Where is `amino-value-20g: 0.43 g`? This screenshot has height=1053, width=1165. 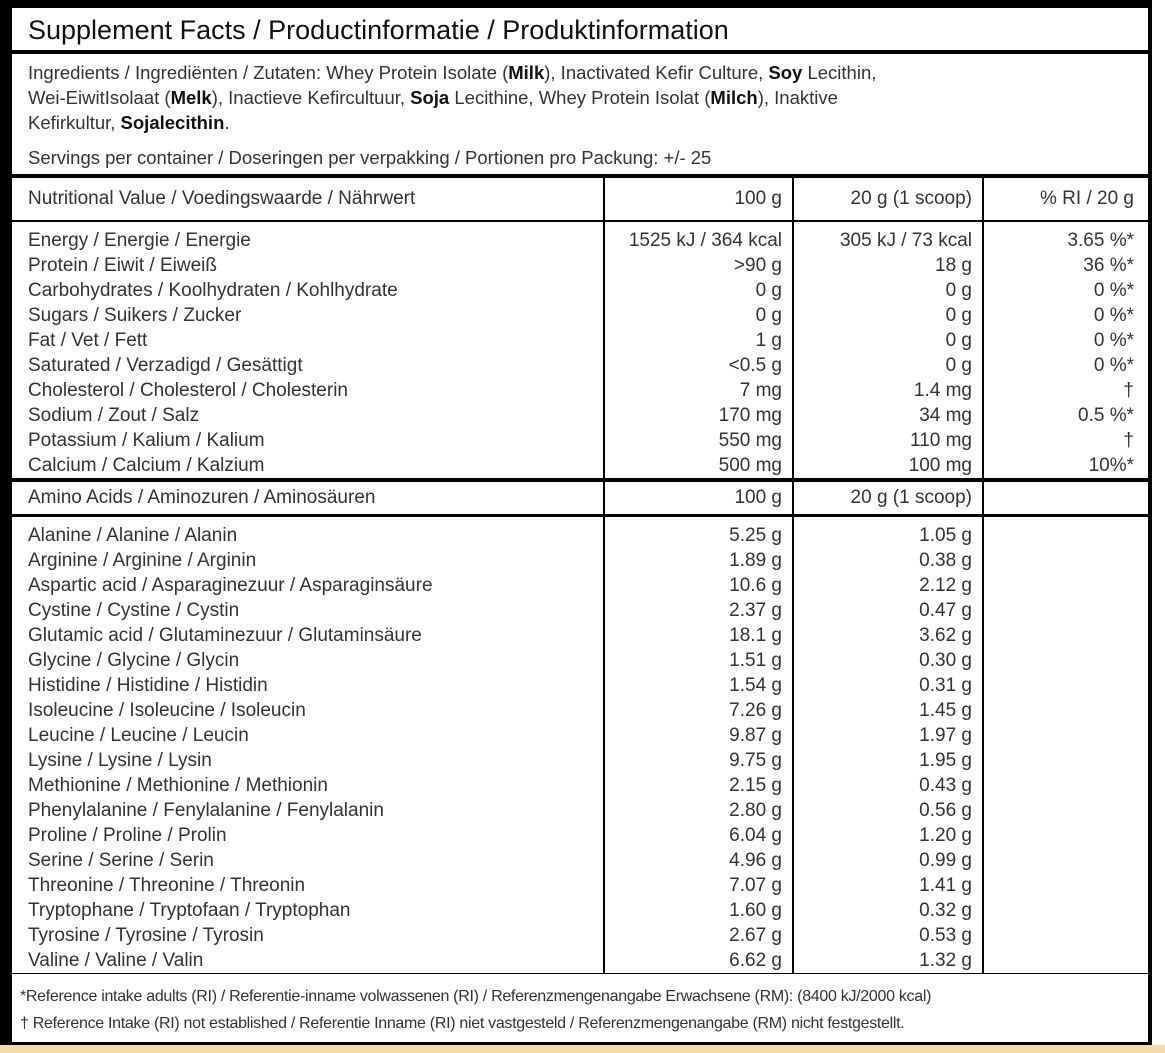
amino-value-20g: 0.43 g is located at coordinates (945, 785).